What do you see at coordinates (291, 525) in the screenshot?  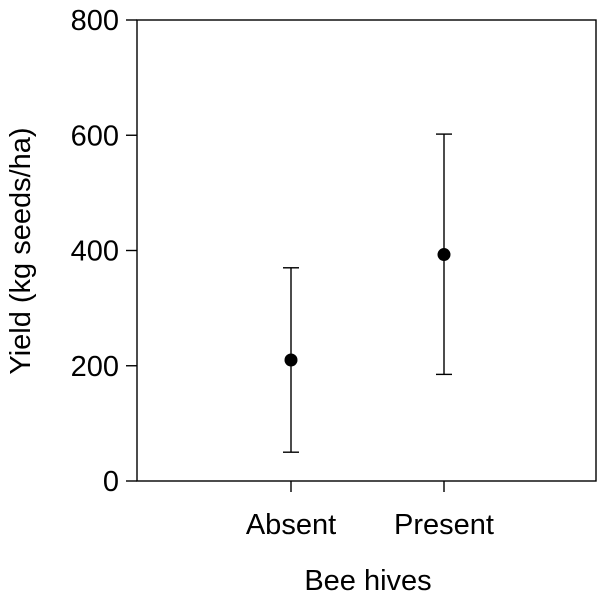 I see `x-tick-label: Absent` at bounding box center [291, 525].